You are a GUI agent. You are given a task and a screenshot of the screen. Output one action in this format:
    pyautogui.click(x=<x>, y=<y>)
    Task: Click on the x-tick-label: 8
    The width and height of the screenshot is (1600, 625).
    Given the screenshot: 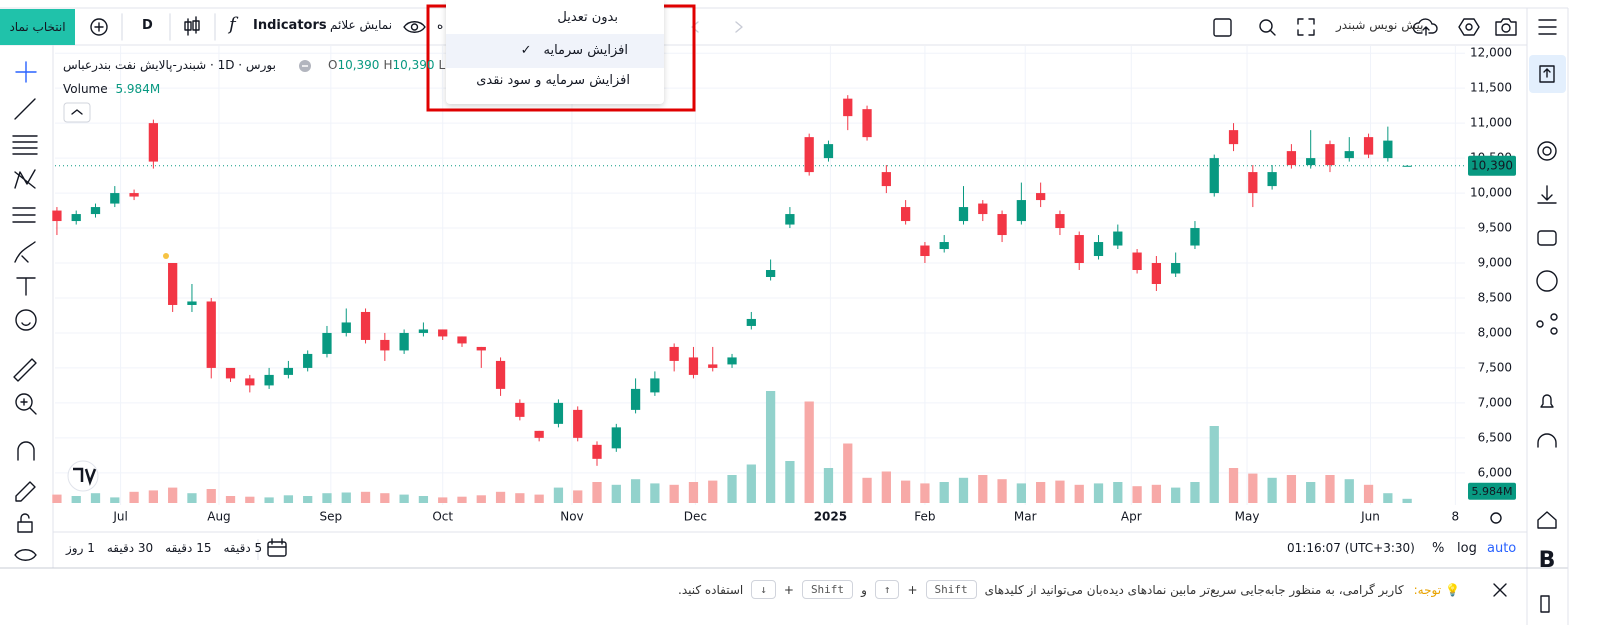 What is the action you would take?
    pyautogui.click(x=1456, y=517)
    